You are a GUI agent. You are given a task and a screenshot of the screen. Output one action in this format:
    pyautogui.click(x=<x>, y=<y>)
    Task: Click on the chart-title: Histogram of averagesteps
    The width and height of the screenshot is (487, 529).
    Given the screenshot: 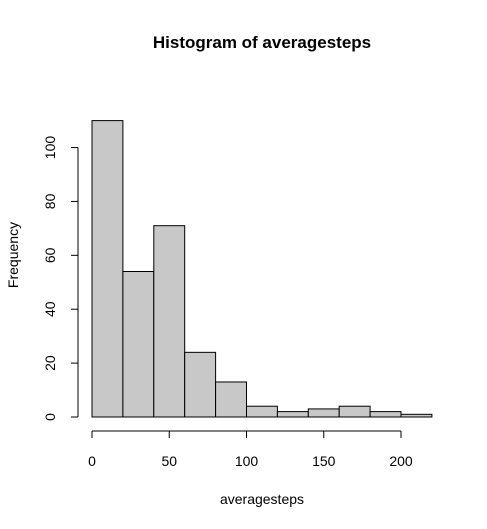 What is the action you would take?
    pyautogui.click(x=262, y=42)
    